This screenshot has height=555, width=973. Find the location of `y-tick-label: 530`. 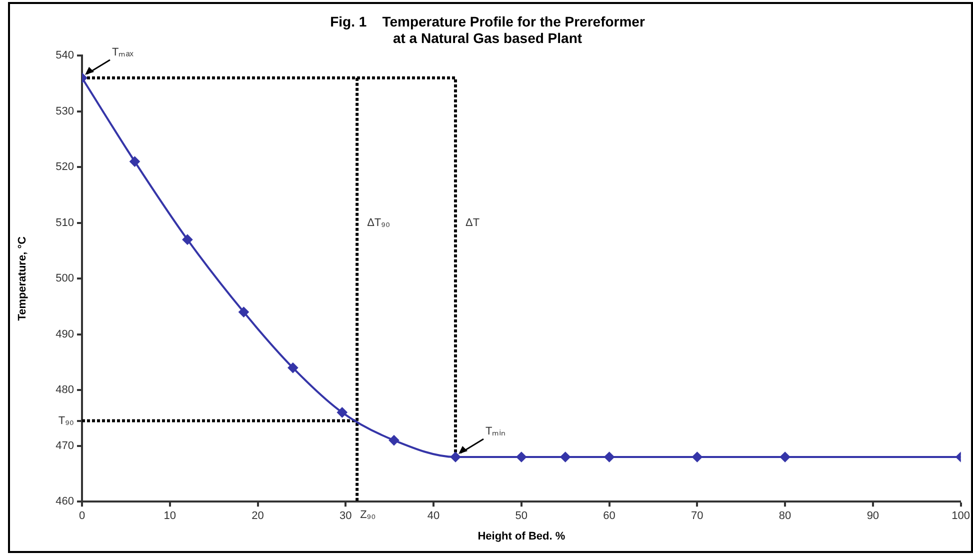

y-tick-label: 530 is located at coordinates (65, 111).